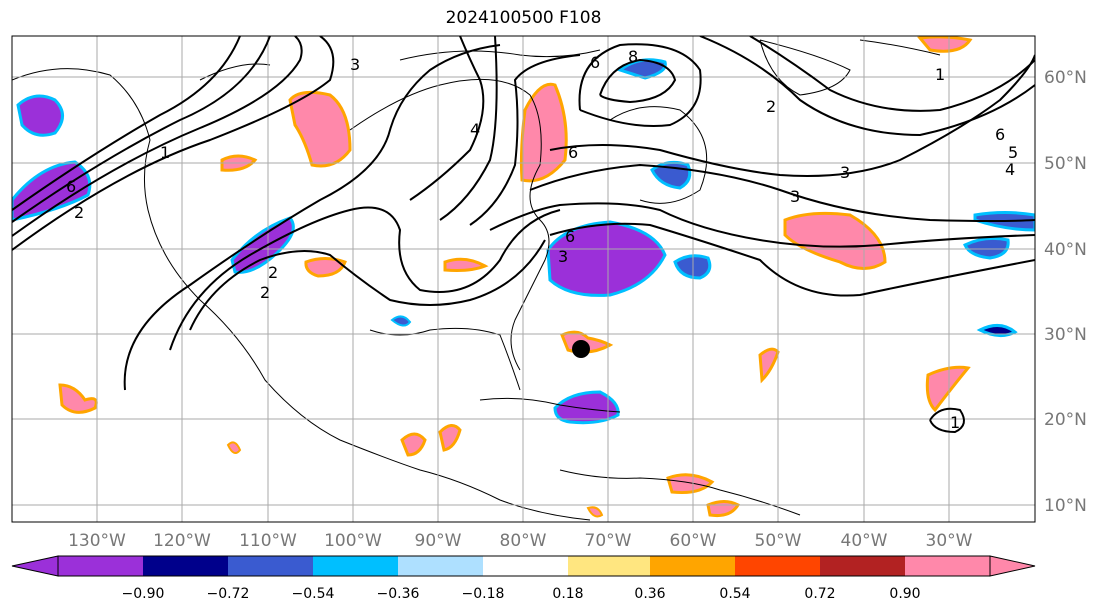 The height and width of the screenshot is (615, 1105). Describe the element at coordinates (182, 541) in the screenshot. I see `lon-label: 120°W` at that location.